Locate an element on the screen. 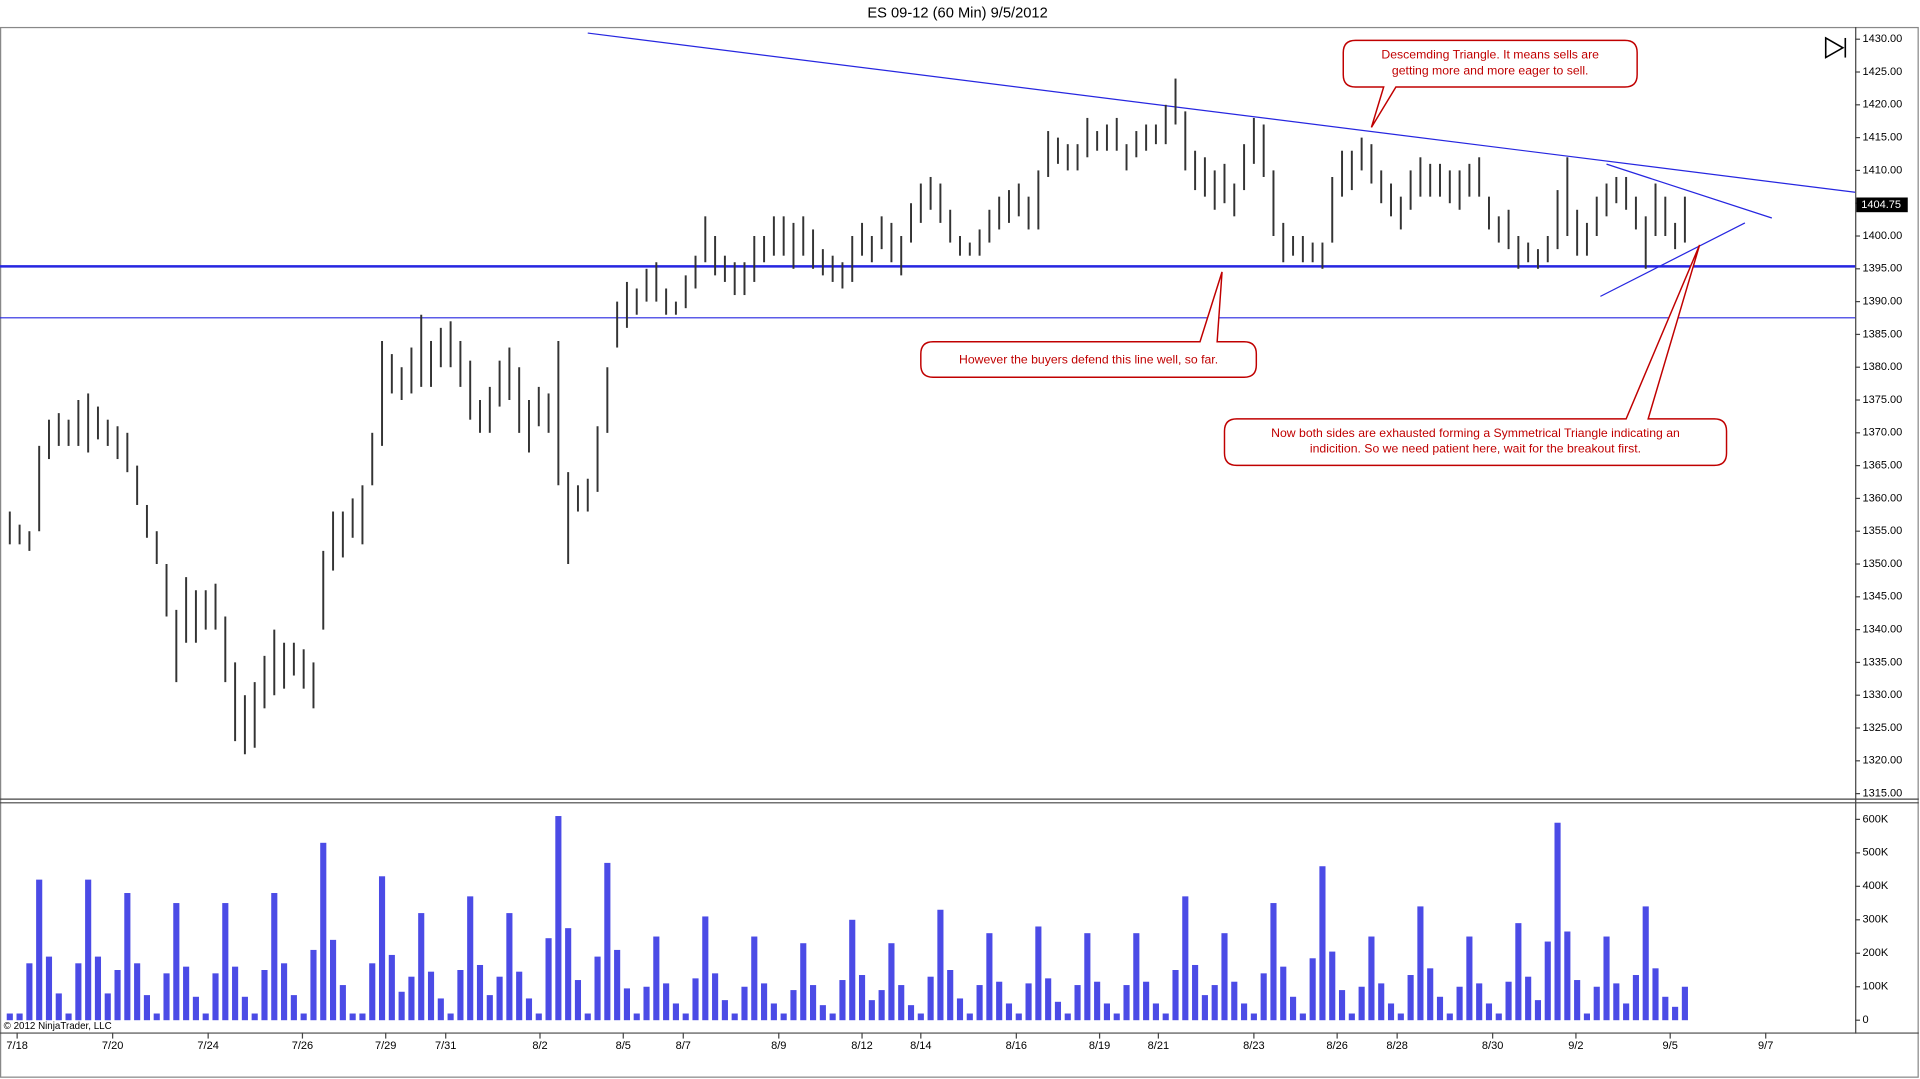 The height and width of the screenshot is (1079, 1920). x-tick-label: 7/29 is located at coordinates (385, 1046).